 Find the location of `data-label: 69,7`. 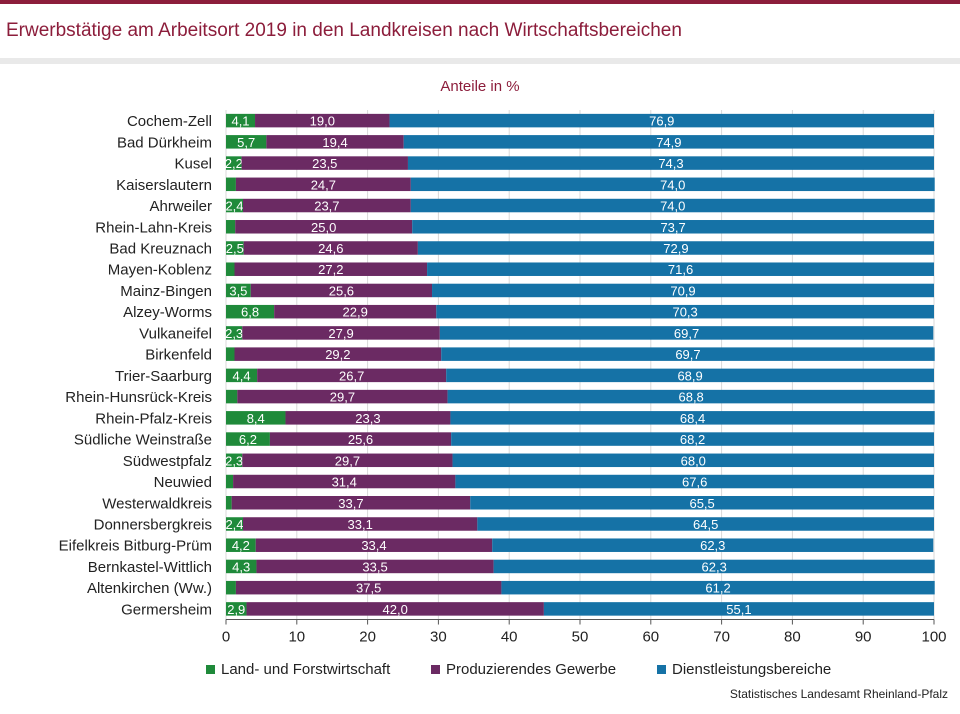

data-label: 69,7 is located at coordinates (687, 354).